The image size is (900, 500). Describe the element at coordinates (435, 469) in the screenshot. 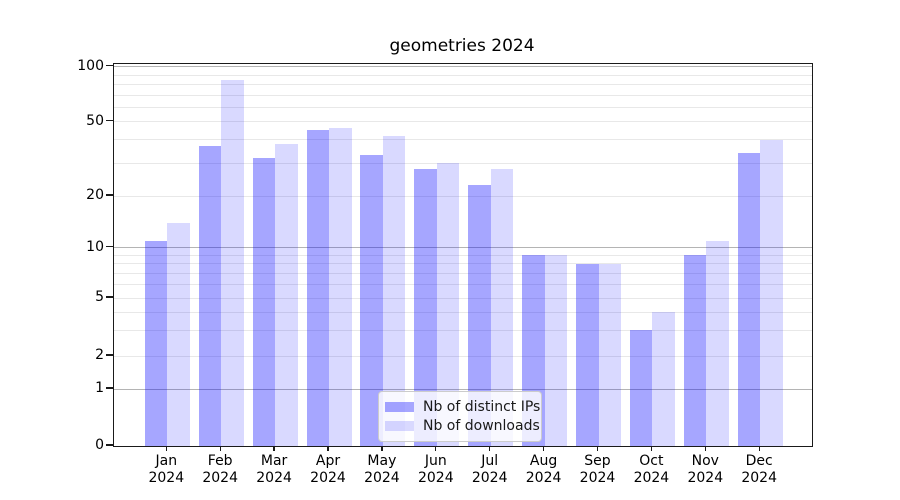

I see `x-tick-label: Jun 2024` at that location.